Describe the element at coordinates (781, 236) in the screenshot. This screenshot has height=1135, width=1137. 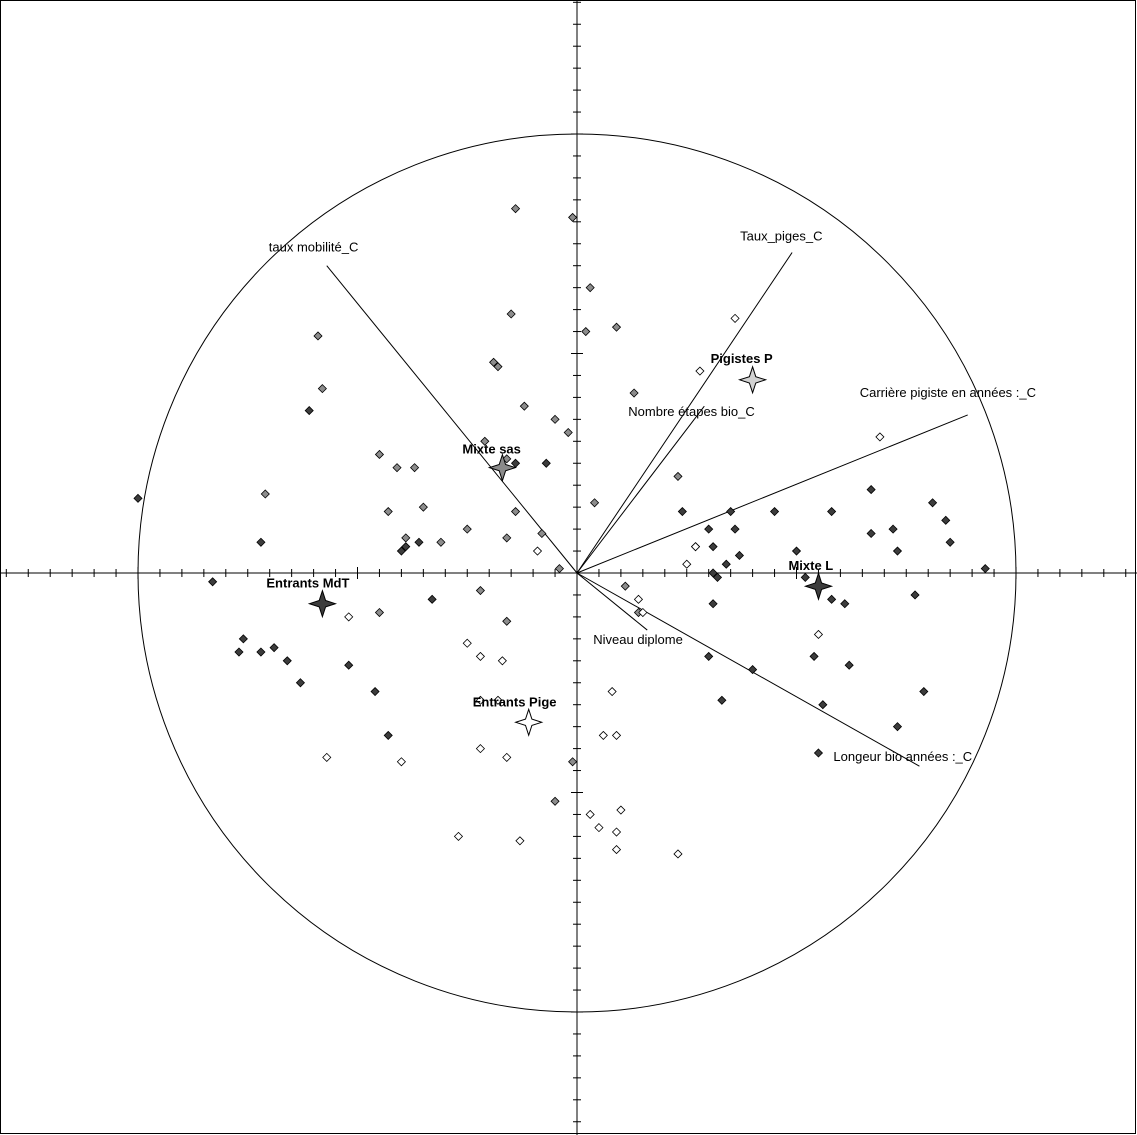
I see `variable-label: Taux_piges_C` at that location.